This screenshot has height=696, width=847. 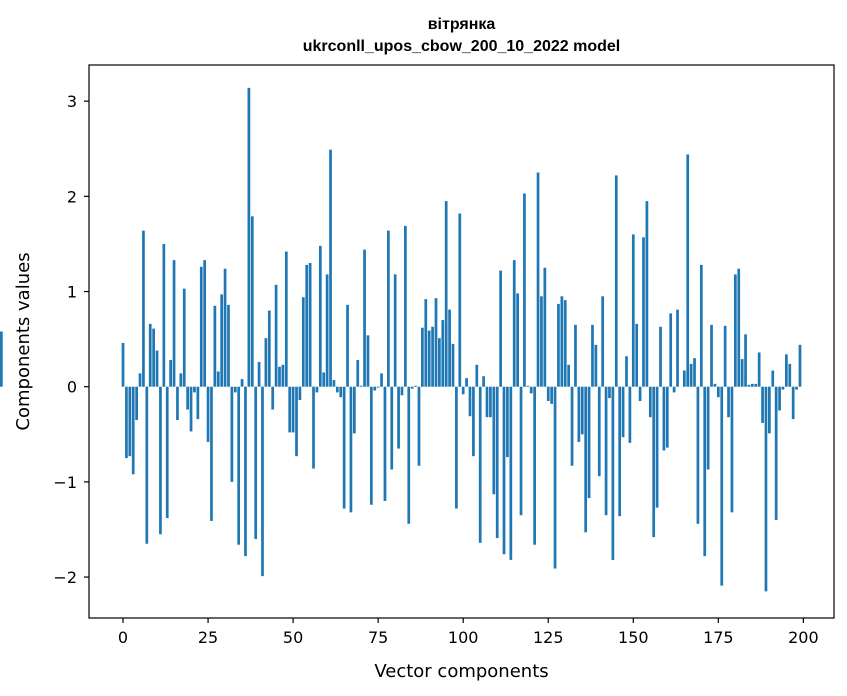 I want to click on chart-title-line1: вітрянка, so click(x=462, y=24).